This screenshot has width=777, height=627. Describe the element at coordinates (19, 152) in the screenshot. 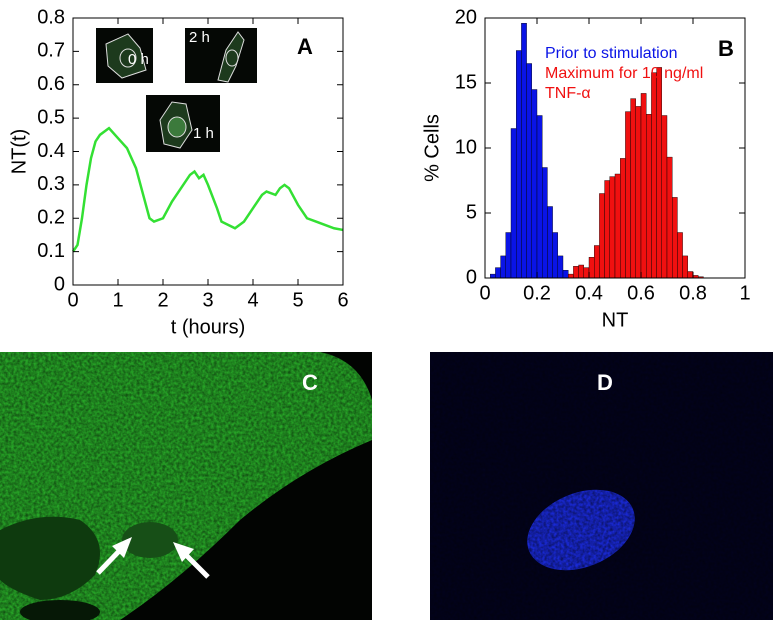

I see `y-axis-label: NT(t)` at that location.